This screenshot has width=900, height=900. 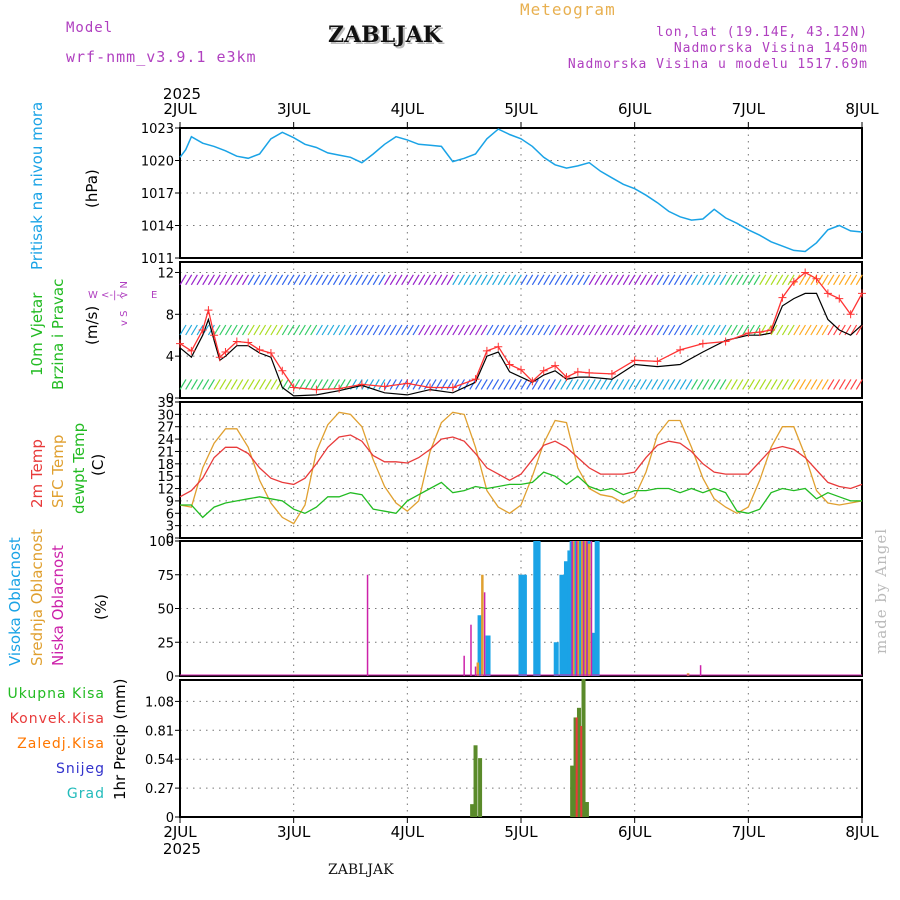 I want to click on x-tick-label-bottom: 7JUL, so click(x=749, y=832).